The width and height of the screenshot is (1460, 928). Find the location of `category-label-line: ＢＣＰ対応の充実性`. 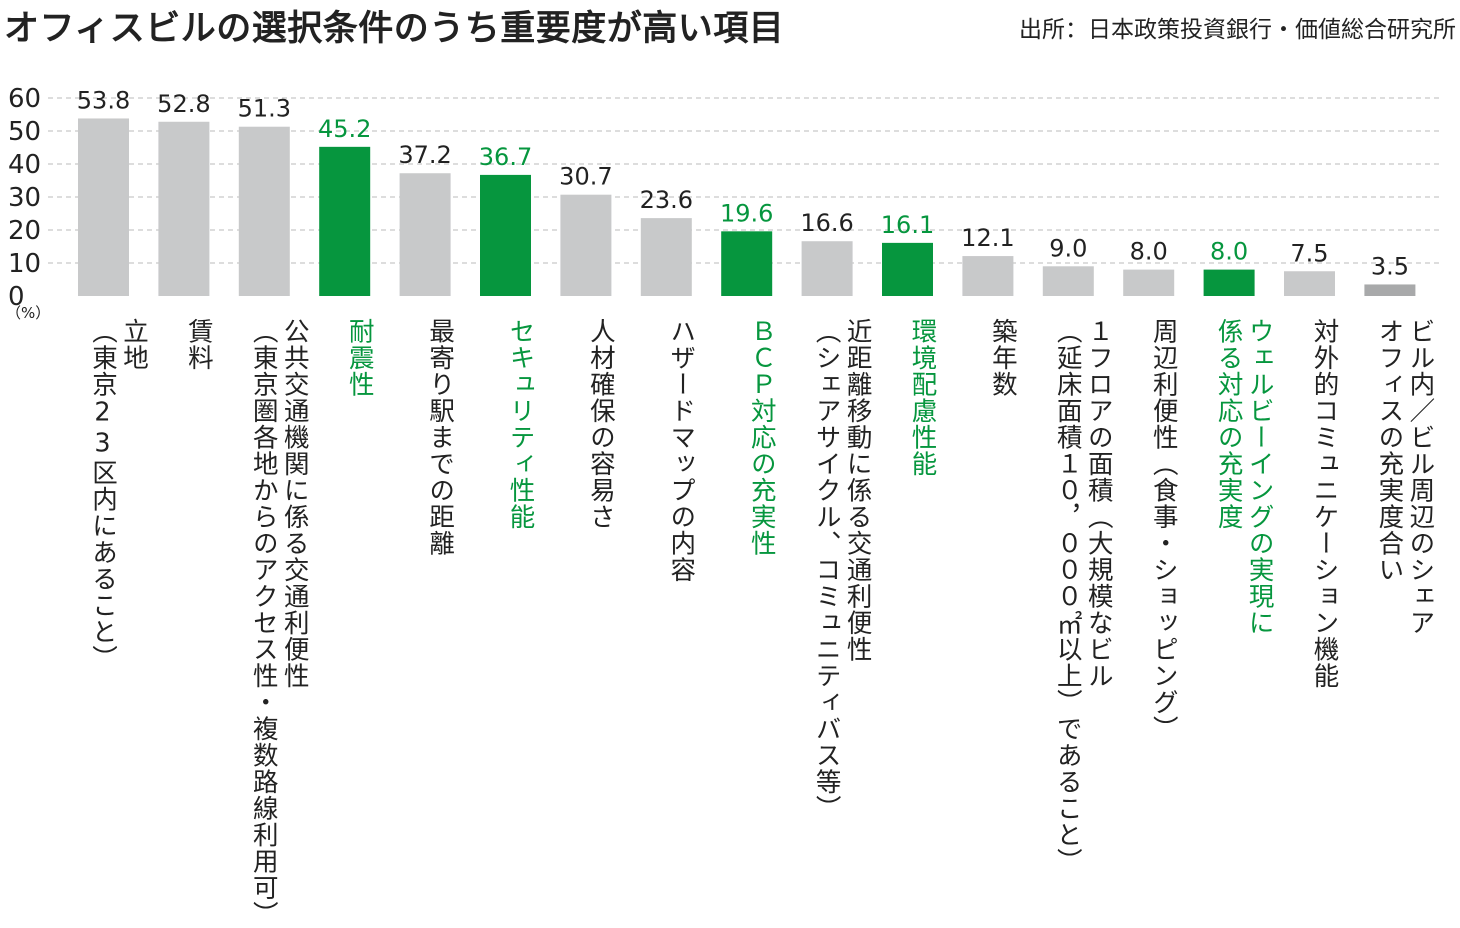

category-label-line: ＢＣＰ対応の充実性 is located at coordinates (761, 437).